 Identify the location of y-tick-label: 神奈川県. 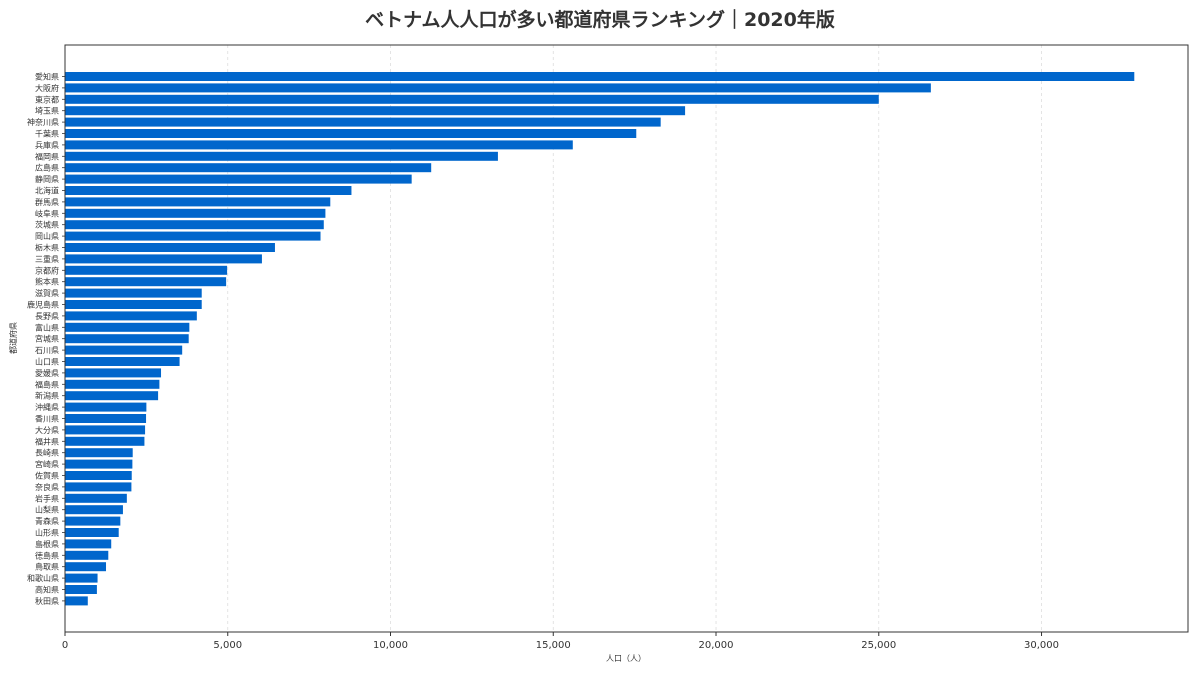
(43, 122).